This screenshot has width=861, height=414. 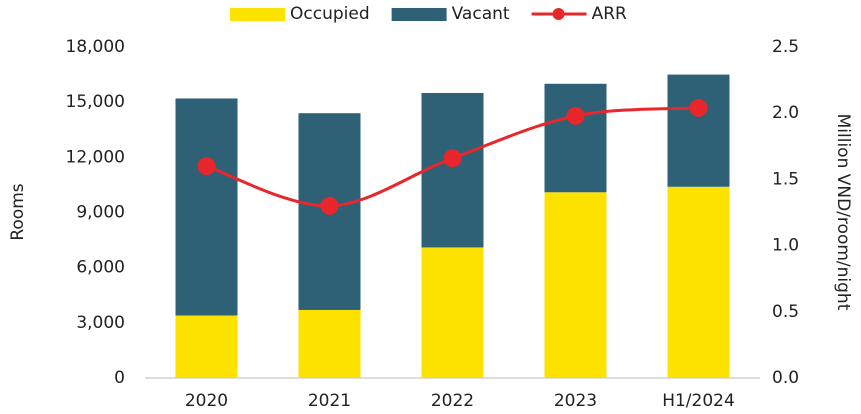 I want to click on legend-label: Vacant, so click(x=481, y=14).